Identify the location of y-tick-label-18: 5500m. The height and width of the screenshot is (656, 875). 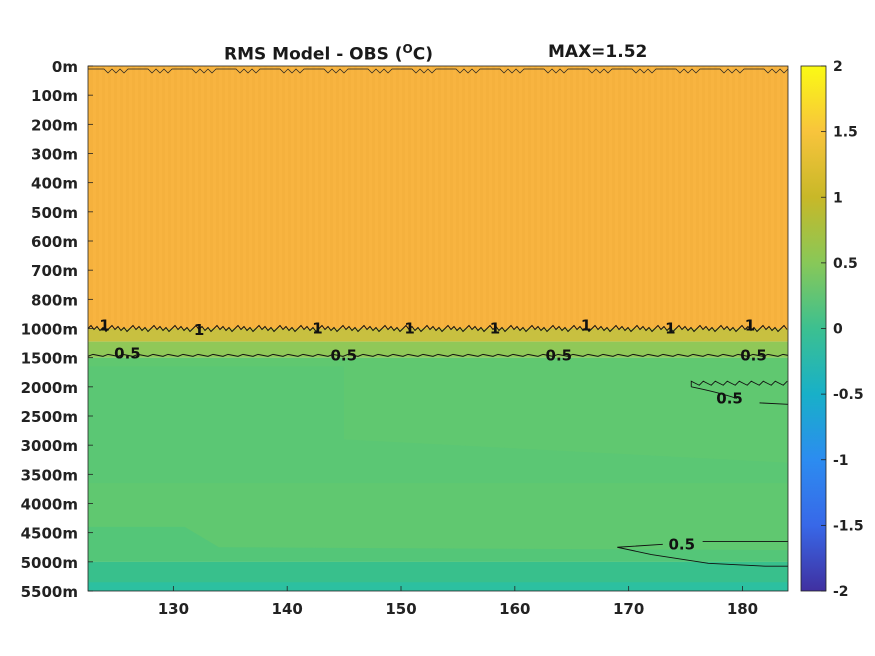
(49, 592).